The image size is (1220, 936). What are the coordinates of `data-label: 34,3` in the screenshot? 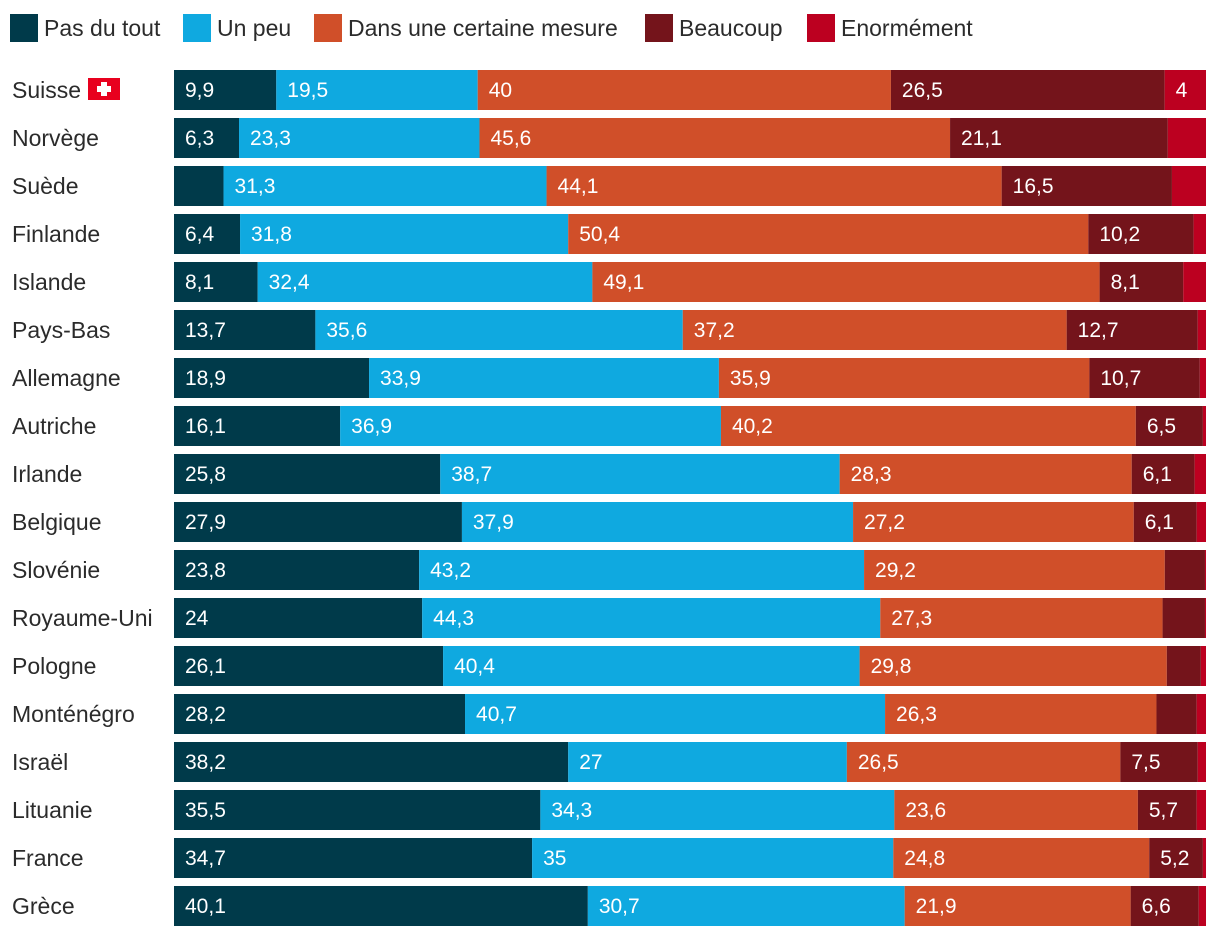 It's located at (571, 810).